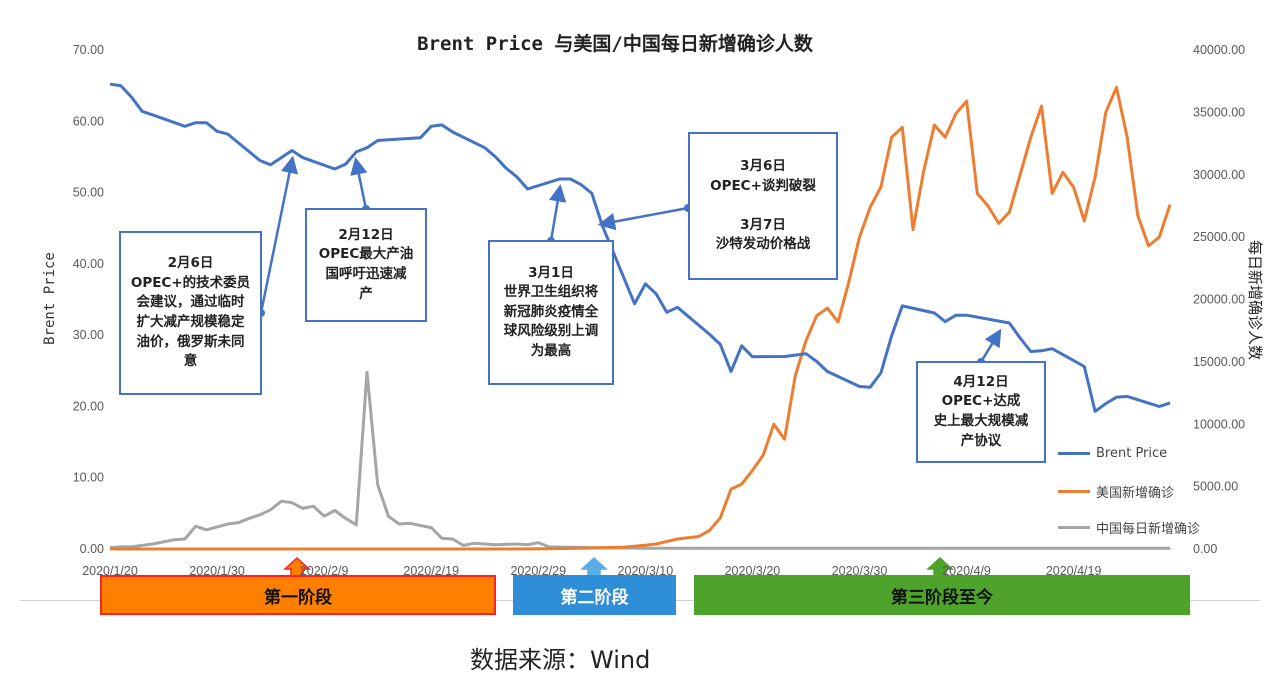 This screenshot has height=686, width=1280. What do you see at coordinates (88, 193) in the screenshot?
I see `y-tick-label: 50.00` at bounding box center [88, 193].